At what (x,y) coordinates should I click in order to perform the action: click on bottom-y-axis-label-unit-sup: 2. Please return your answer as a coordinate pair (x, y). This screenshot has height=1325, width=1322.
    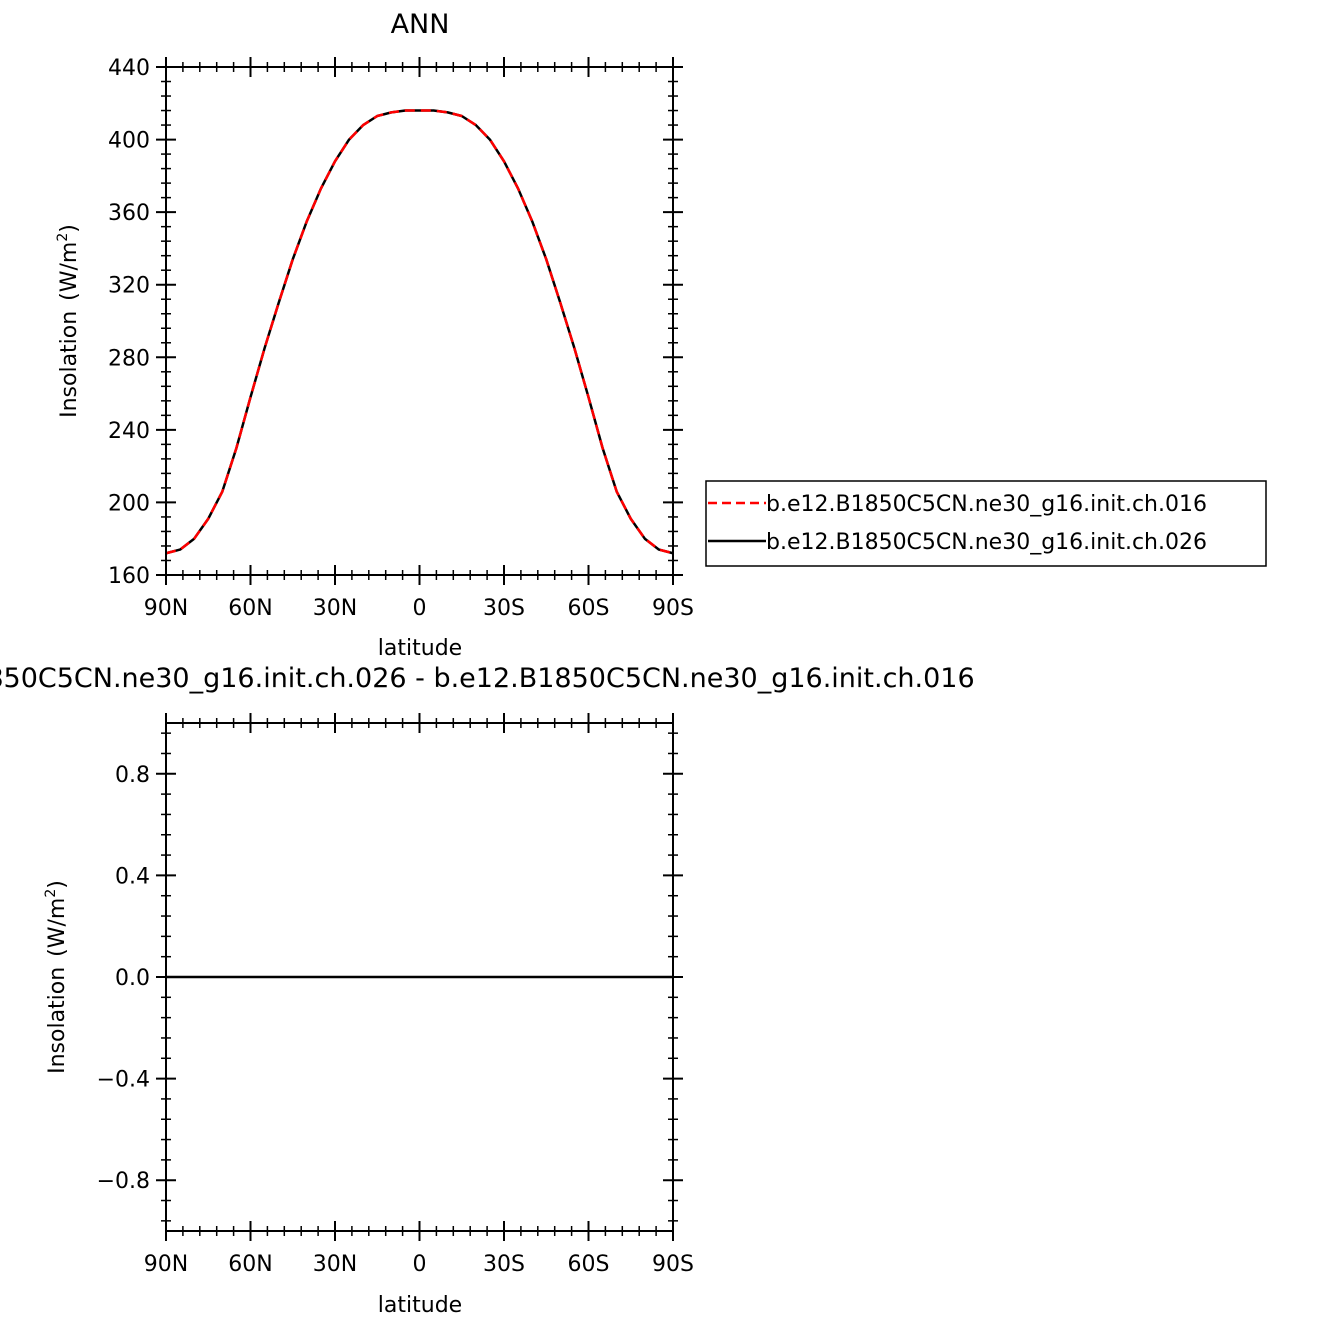
    Looking at the image, I should click on (51, 893).